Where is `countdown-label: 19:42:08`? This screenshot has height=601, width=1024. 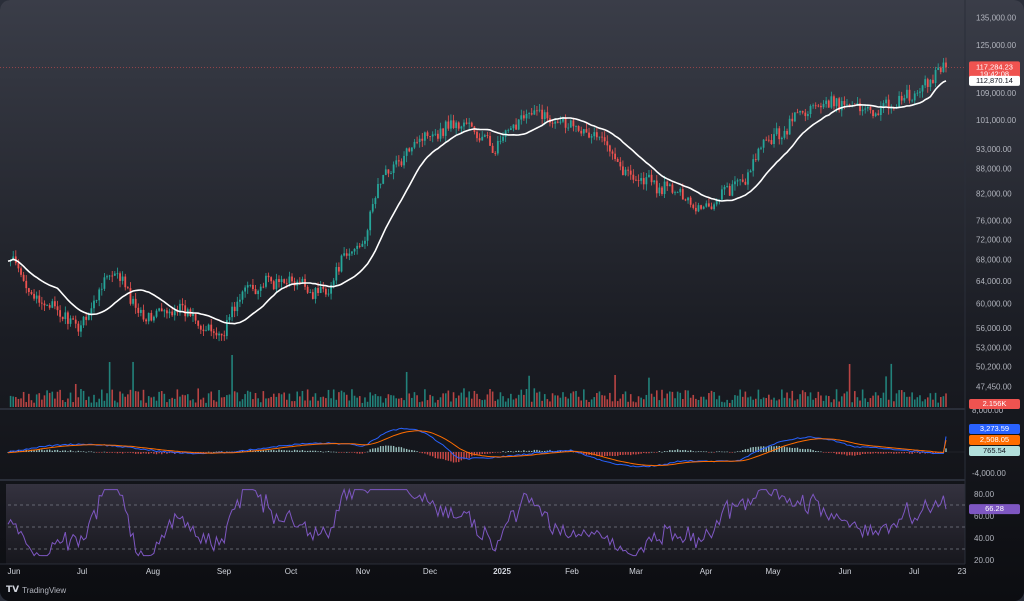
countdown-label: 19:42:08 is located at coordinates (994, 73).